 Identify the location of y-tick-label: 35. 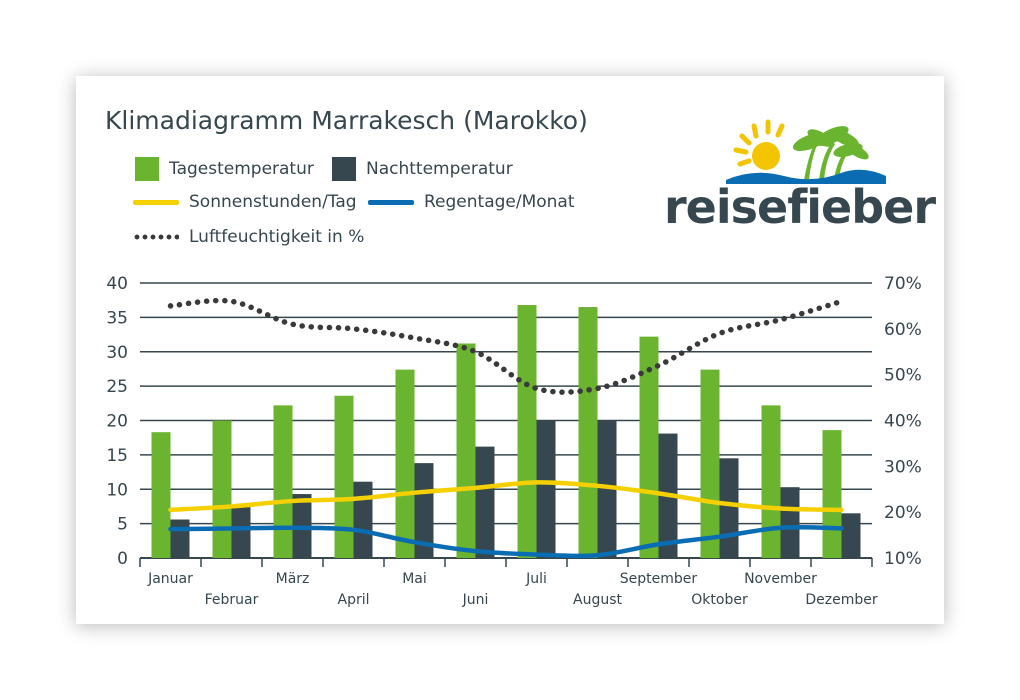
(117, 318).